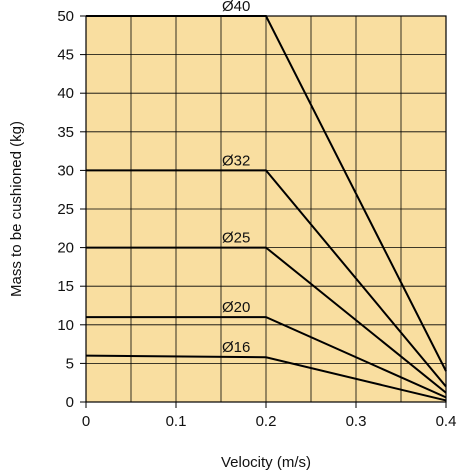 The image size is (462, 476). What do you see at coordinates (266, 421) in the screenshot?
I see `x-tick-label: 0.2` at bounding box center [266, 421].